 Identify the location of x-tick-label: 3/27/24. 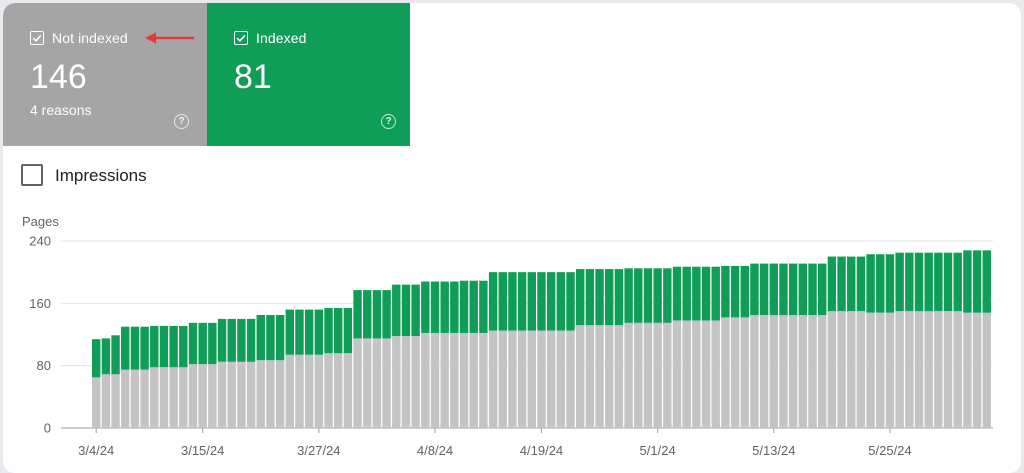
(318, 450).